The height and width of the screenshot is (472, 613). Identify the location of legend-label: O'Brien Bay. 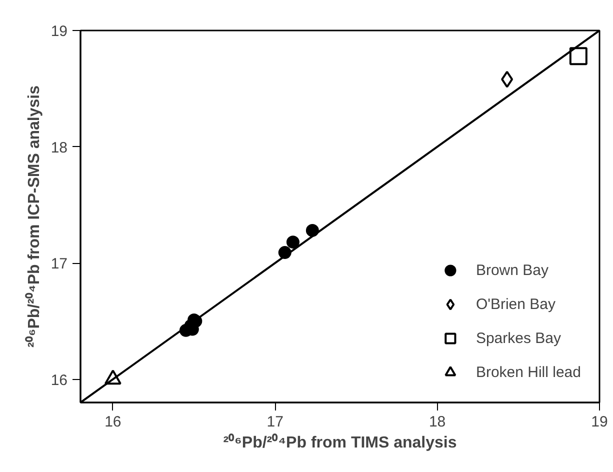
(516, 304).